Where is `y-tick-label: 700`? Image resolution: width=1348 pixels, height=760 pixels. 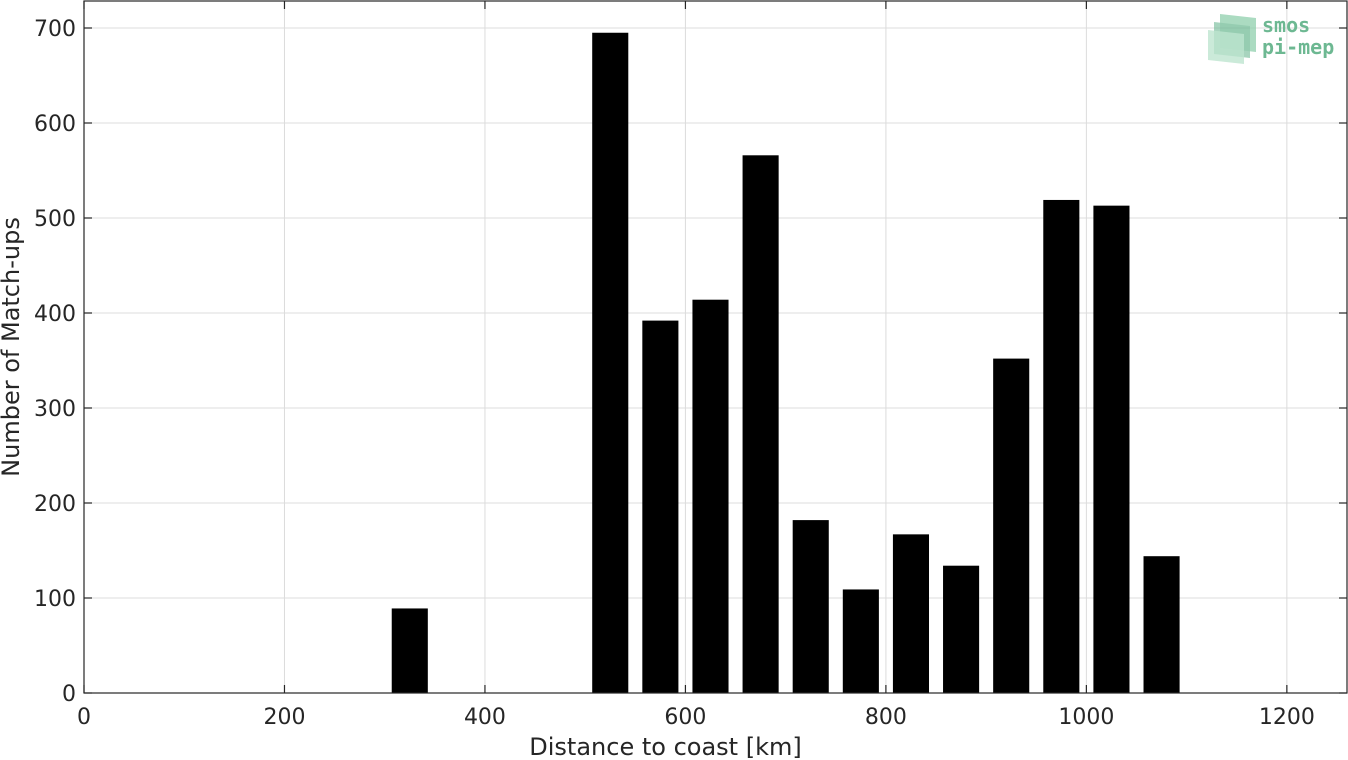
y-tick-label: 700 is located at coordinates (55, 29).